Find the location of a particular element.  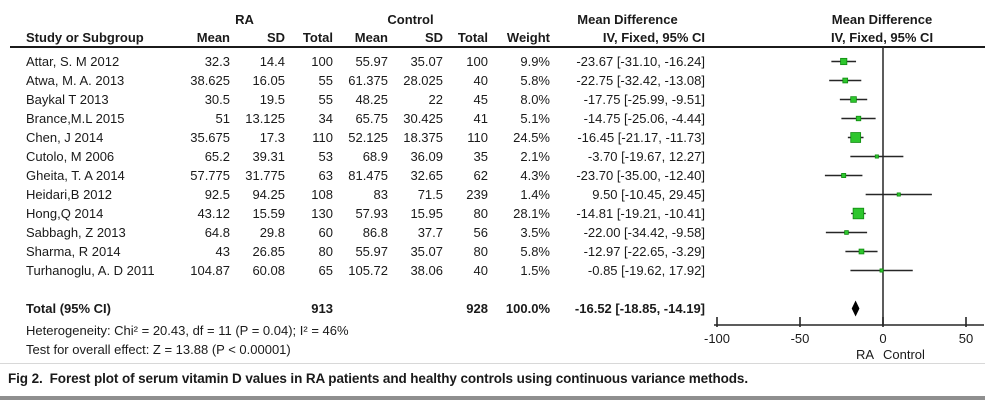

ra-total-cell: 53 is located at coordinates (325, 156).